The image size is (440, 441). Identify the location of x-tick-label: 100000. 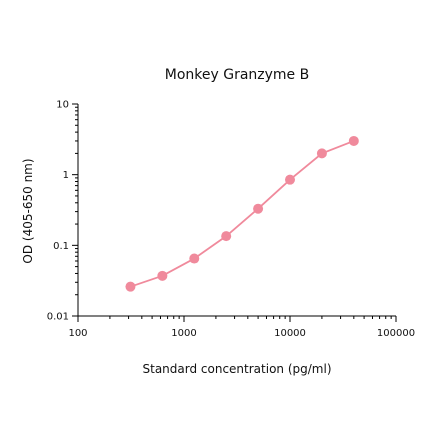
(396, 333).